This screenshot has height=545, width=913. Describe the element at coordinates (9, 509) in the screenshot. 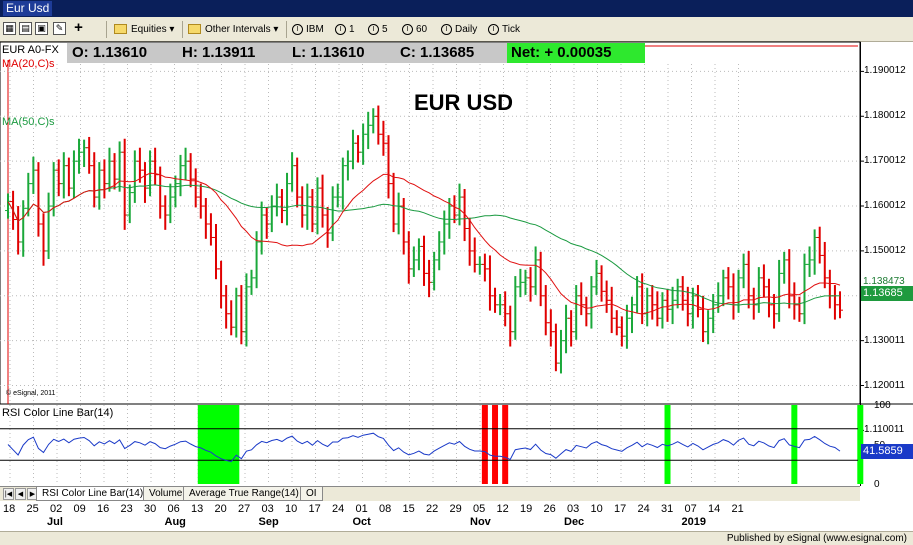

I see `time-tick-label: 18` at that location.